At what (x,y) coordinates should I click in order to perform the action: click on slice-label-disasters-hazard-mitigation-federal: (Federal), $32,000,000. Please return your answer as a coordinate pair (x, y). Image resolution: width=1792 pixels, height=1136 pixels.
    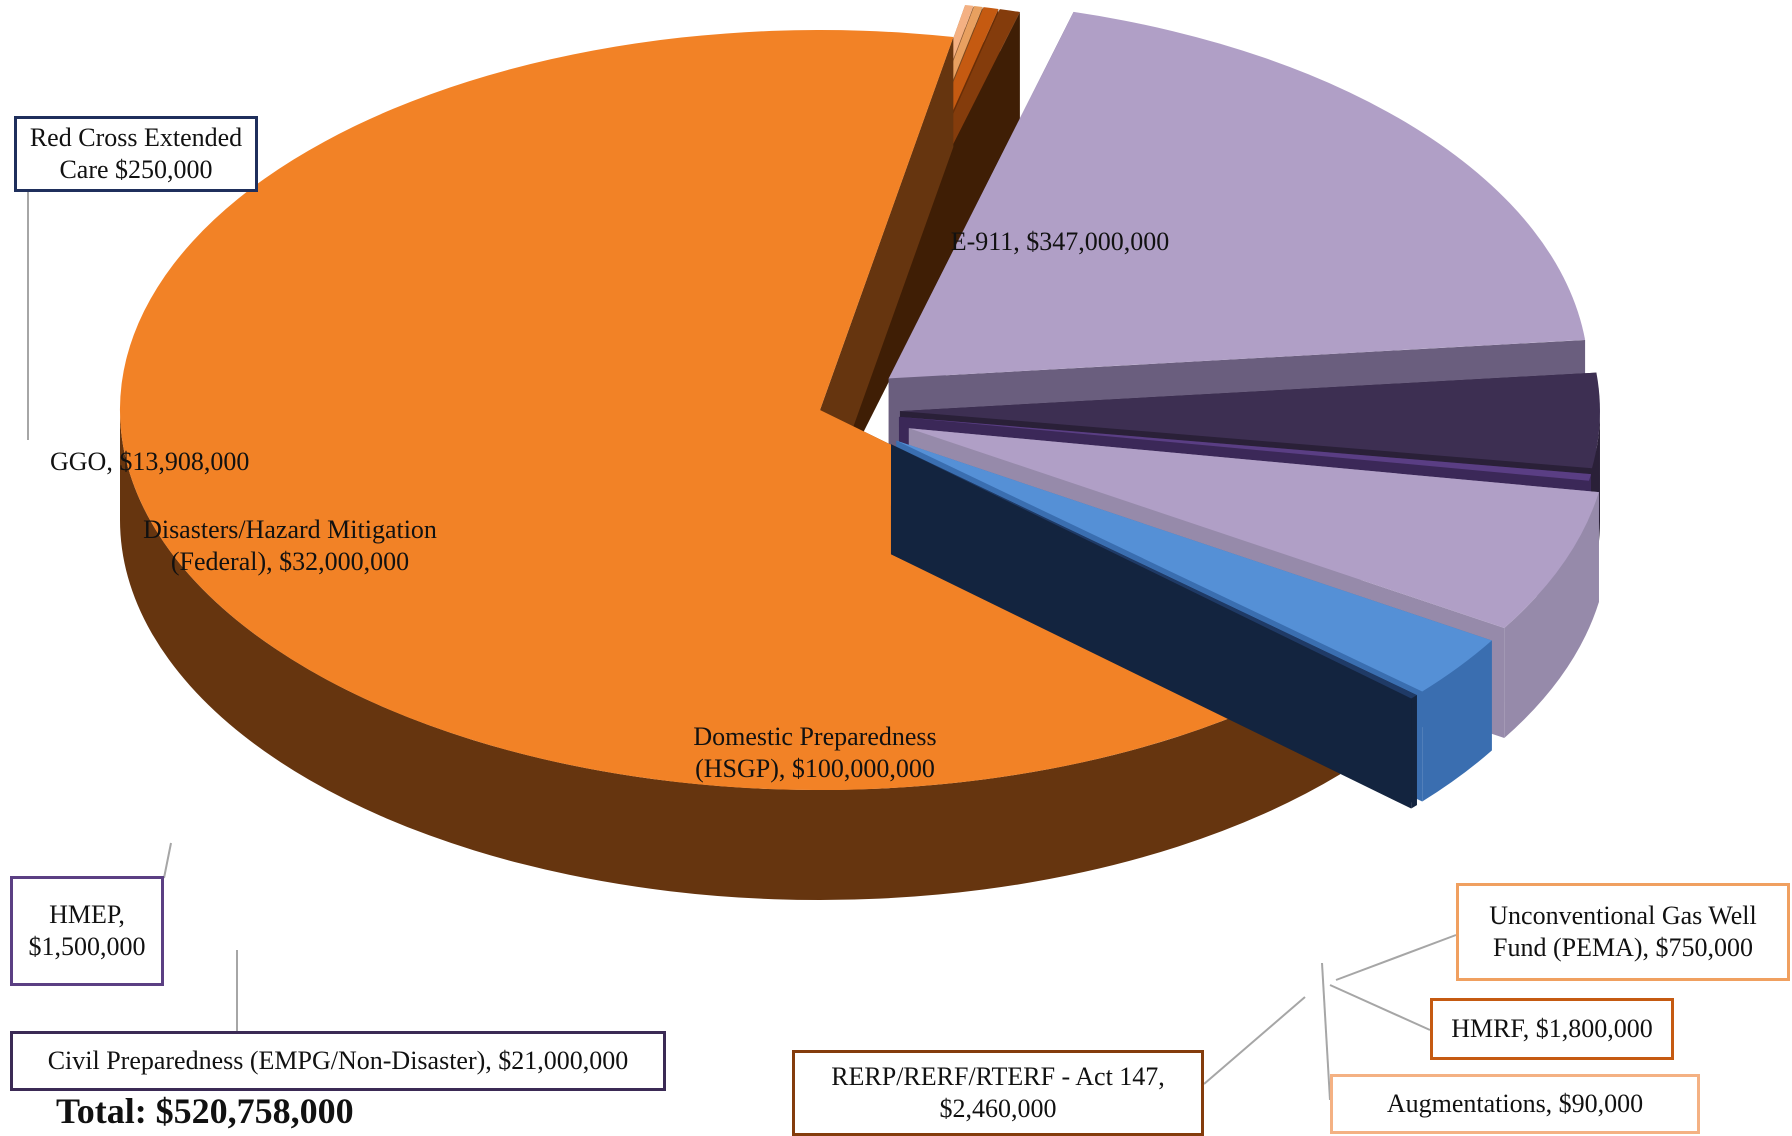
    Looking at the image, I should click on (290, 561).